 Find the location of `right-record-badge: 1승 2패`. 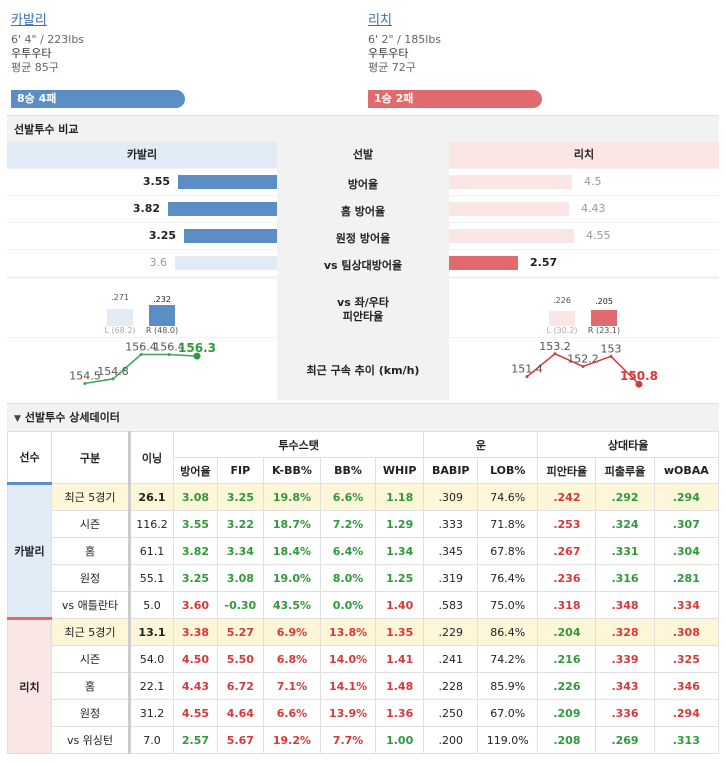

right-record-badge: 1승 2패 is located at coordinates (455, 99).